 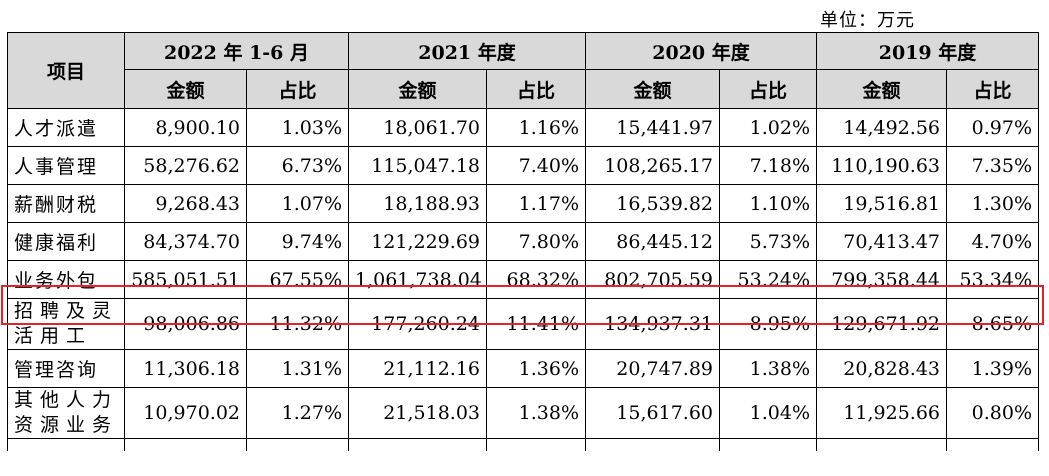 What do you see at coordinates (768, 324) in the screenshot?
I see `ratio-cell: 8.95%` at bounding box center [768, 324].